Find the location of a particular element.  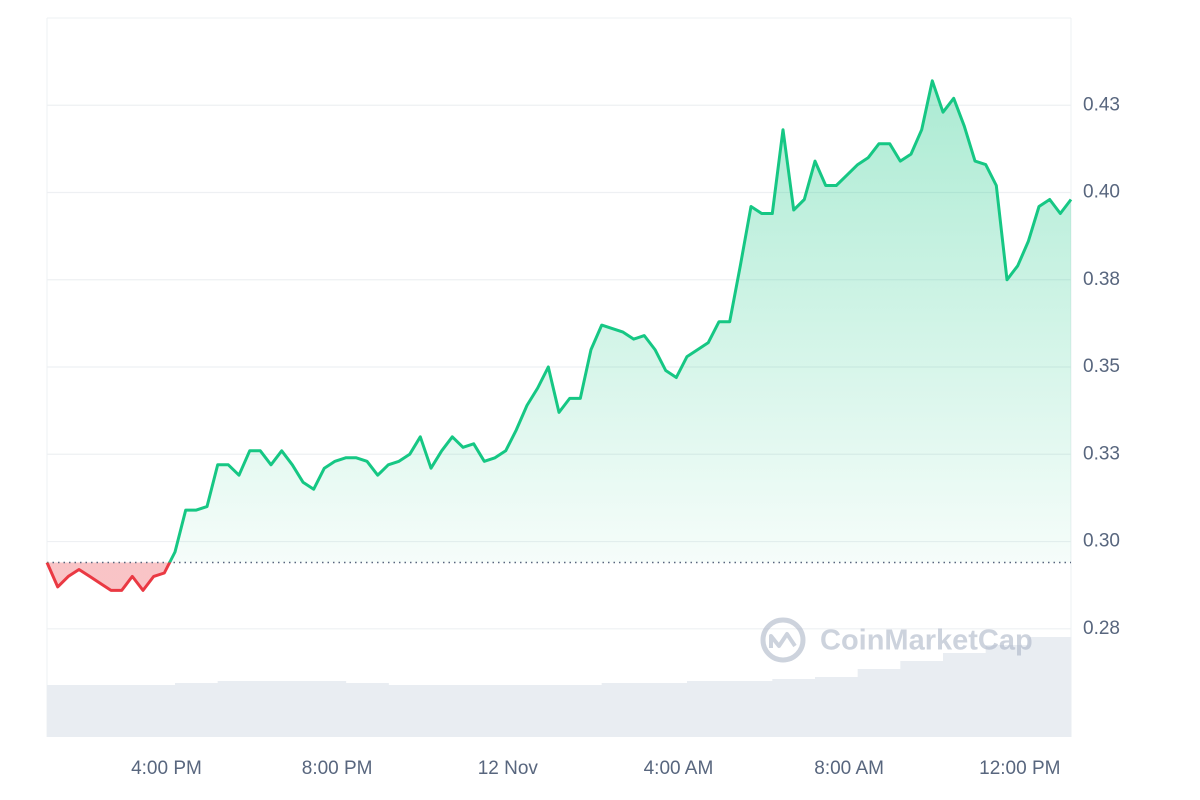

y-tick-label: 0.40 is located at coordinates (1101, 192).